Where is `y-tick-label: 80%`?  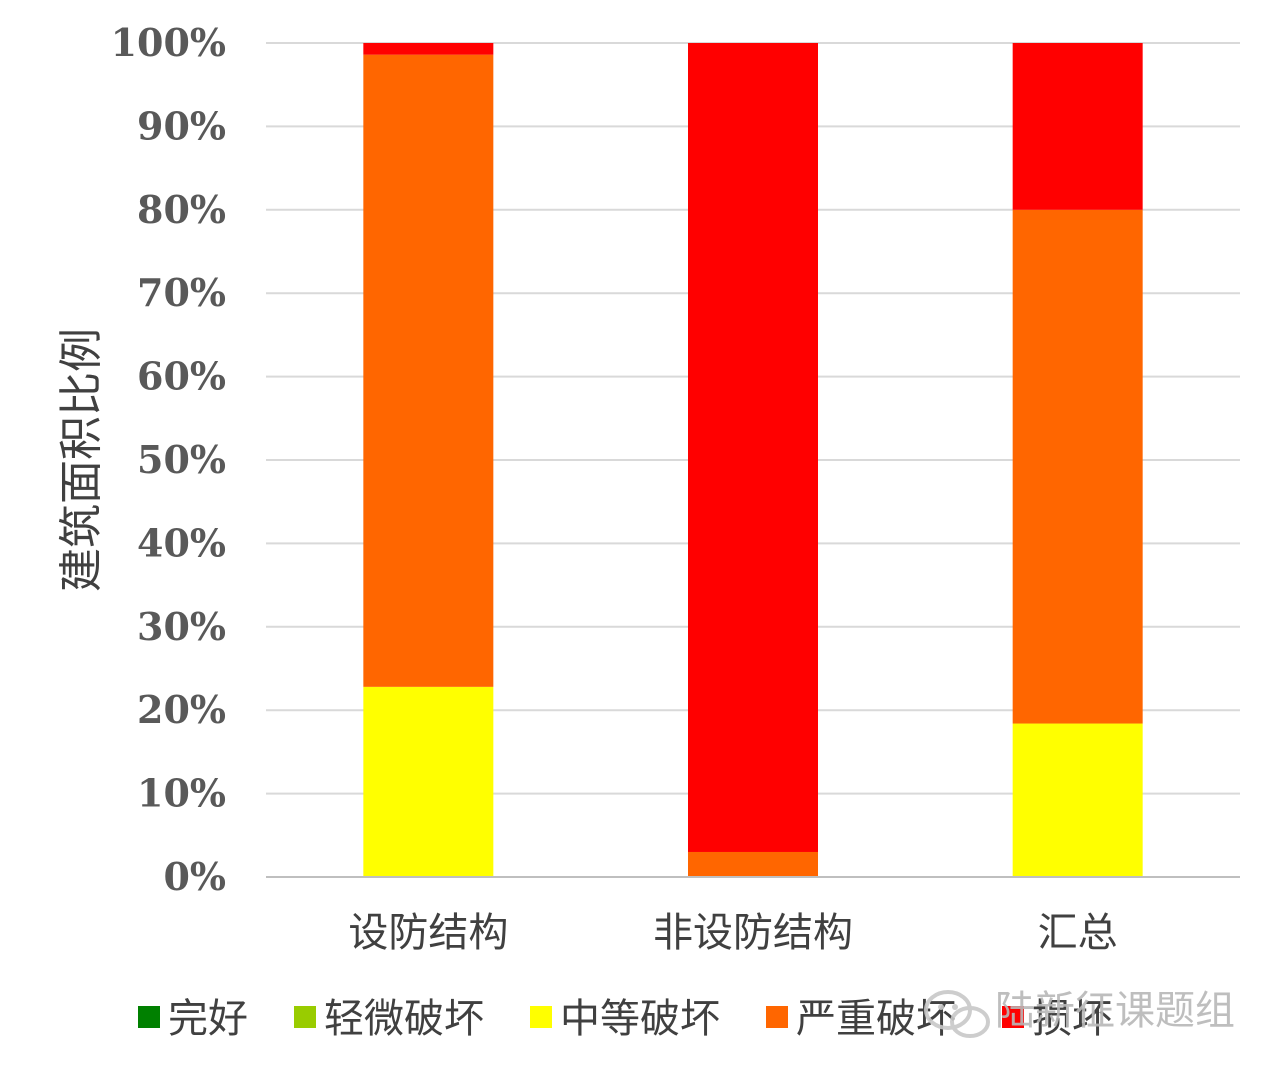 y-tick-label: 80% is located at coordinates (181, 209).